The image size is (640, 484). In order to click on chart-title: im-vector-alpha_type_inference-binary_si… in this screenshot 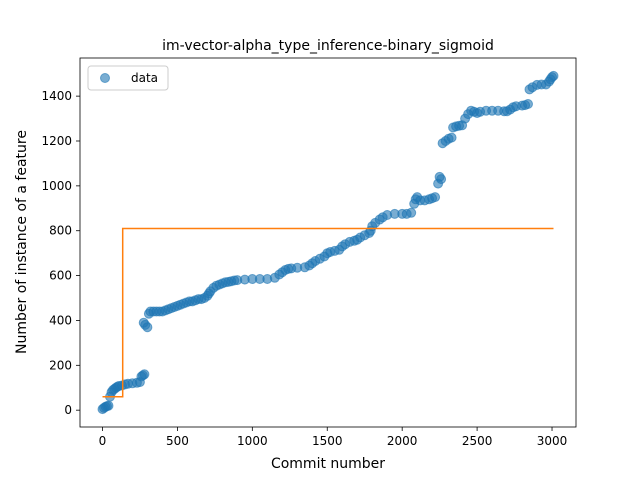, I will do `click(328, 46)`.